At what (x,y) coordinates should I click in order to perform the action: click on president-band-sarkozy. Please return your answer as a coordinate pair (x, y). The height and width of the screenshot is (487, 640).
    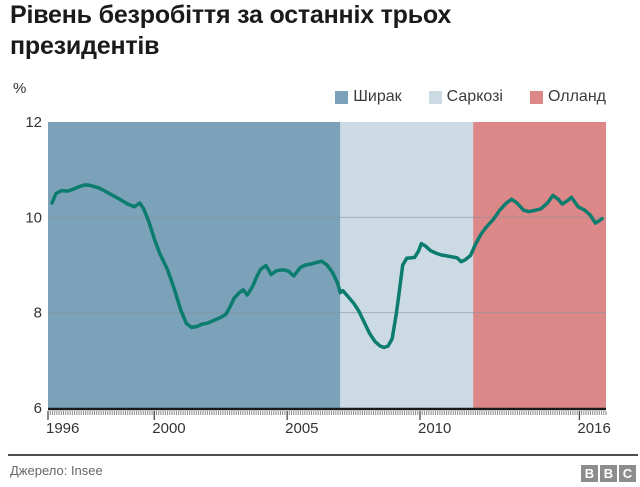
    Looking at the image, I should click on (407, 265).